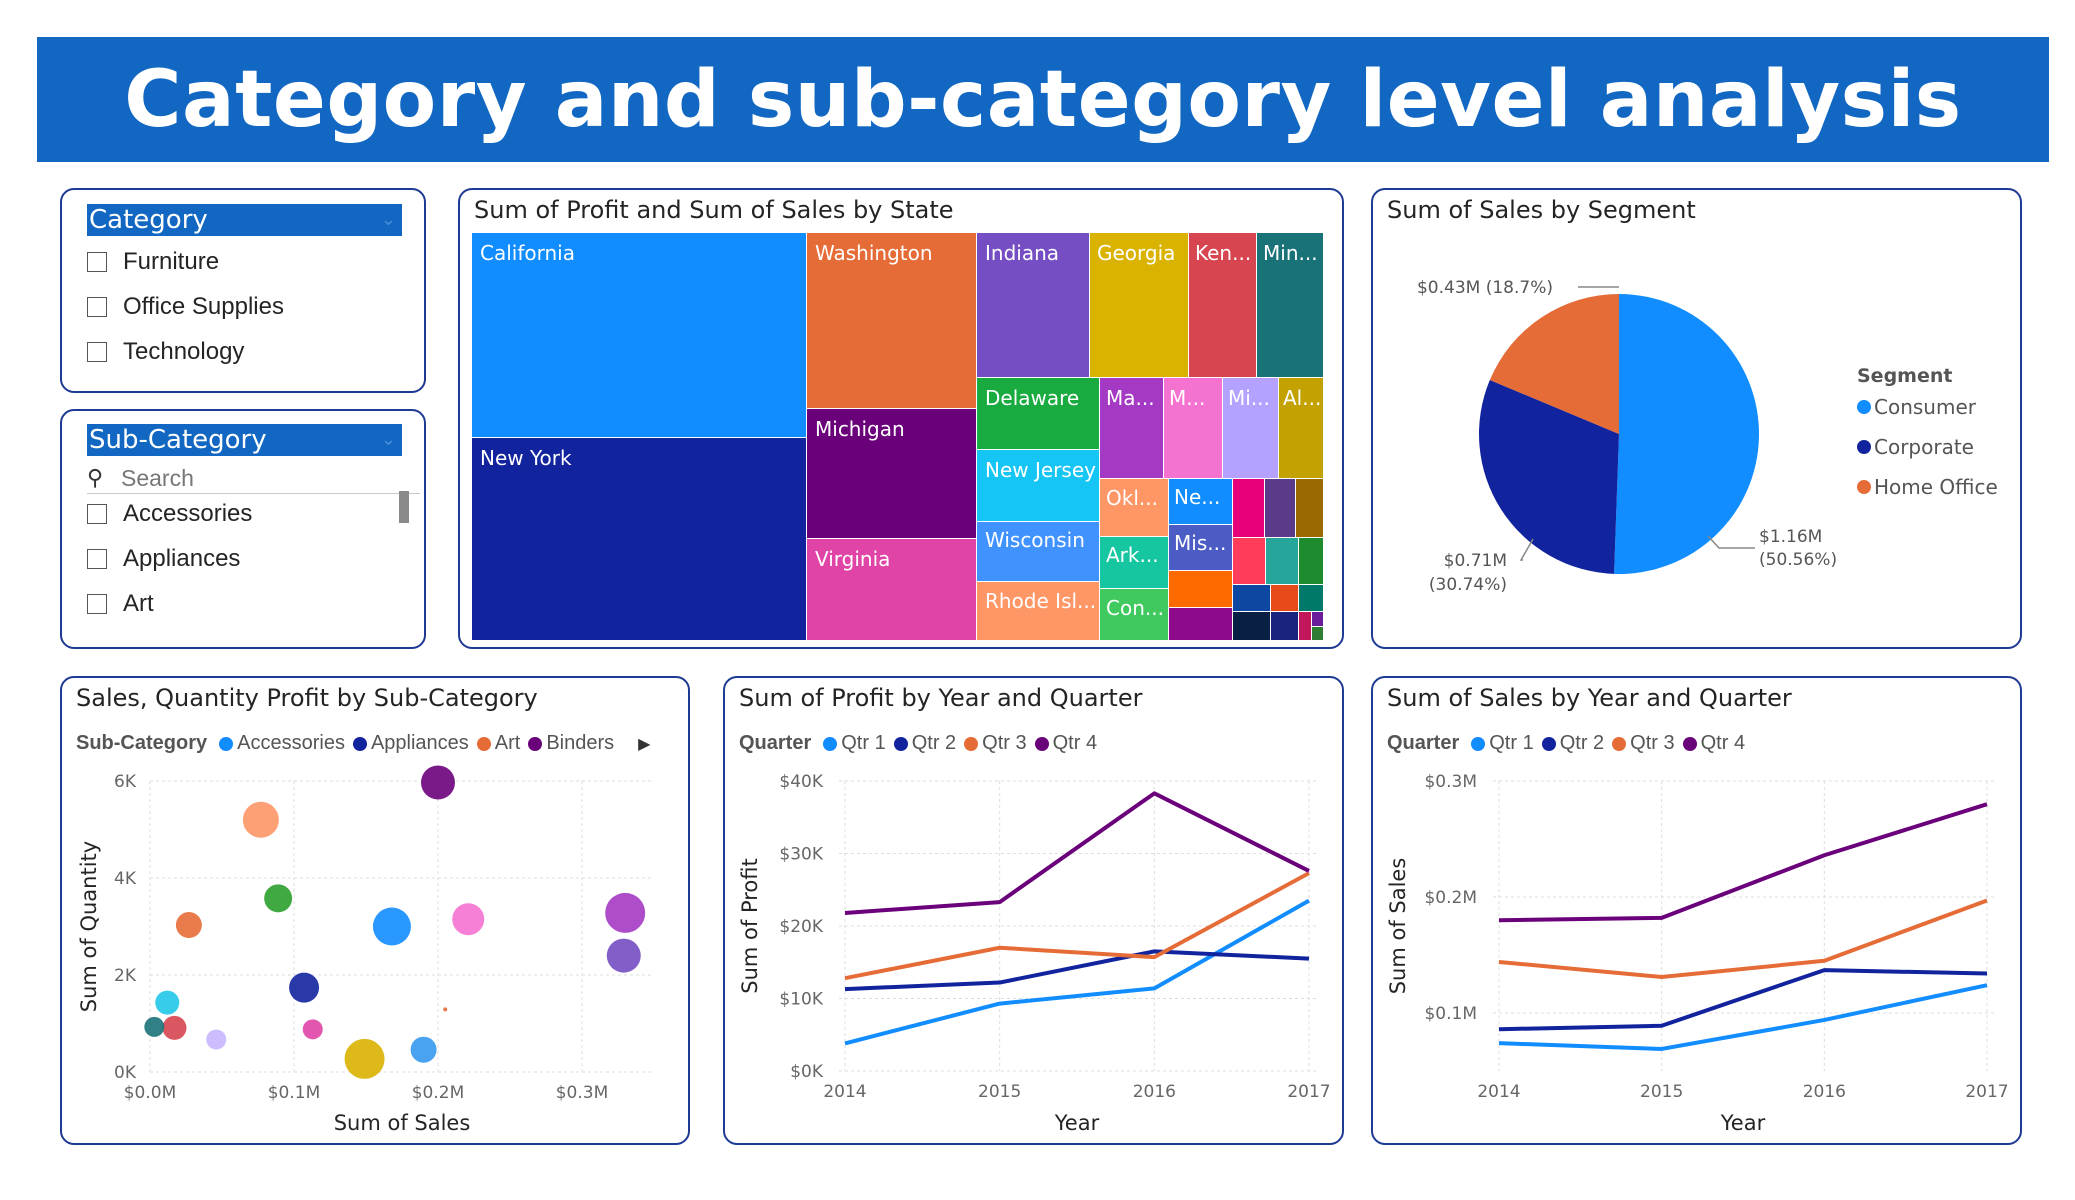  Describe the element at coordinates (1131, 428) in the screenshot. I see `treemap-cell-massachusetts` at that location.